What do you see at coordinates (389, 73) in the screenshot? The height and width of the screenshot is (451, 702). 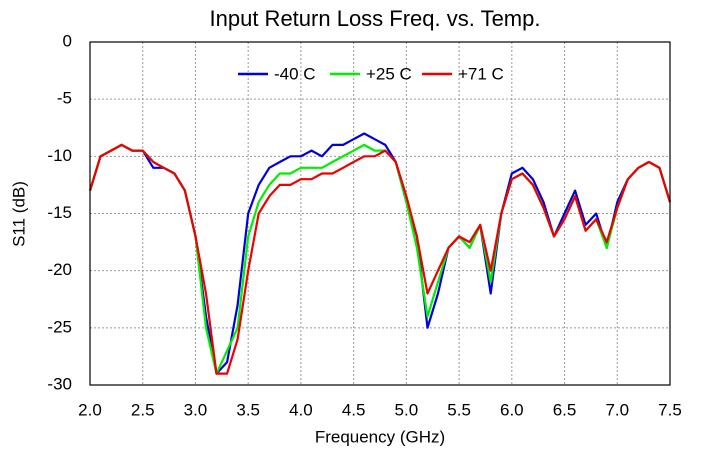 I see `legend-label: +25 C` at bounding box center [389, 73].